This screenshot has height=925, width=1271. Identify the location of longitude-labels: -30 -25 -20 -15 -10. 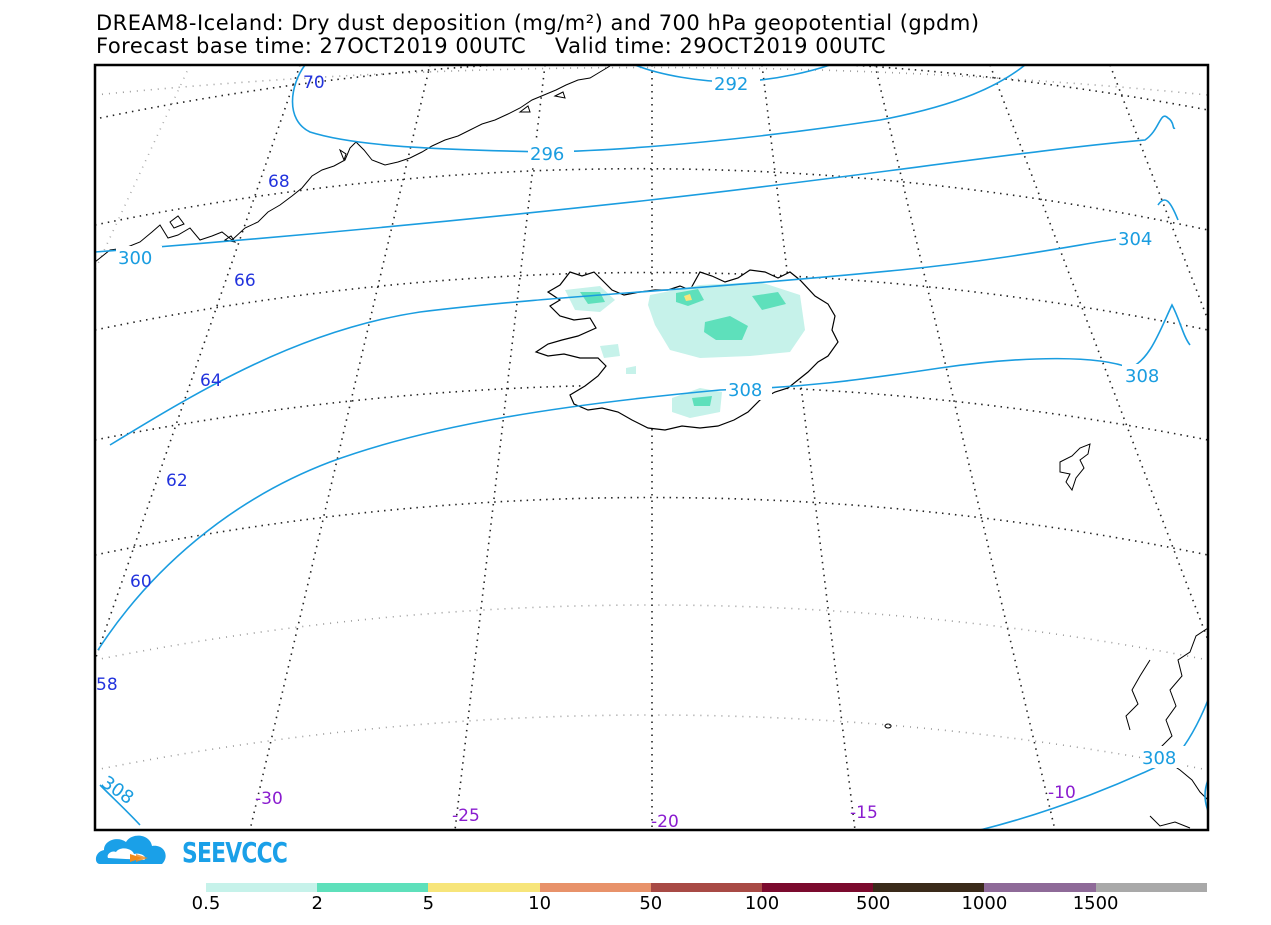
(665, 807).